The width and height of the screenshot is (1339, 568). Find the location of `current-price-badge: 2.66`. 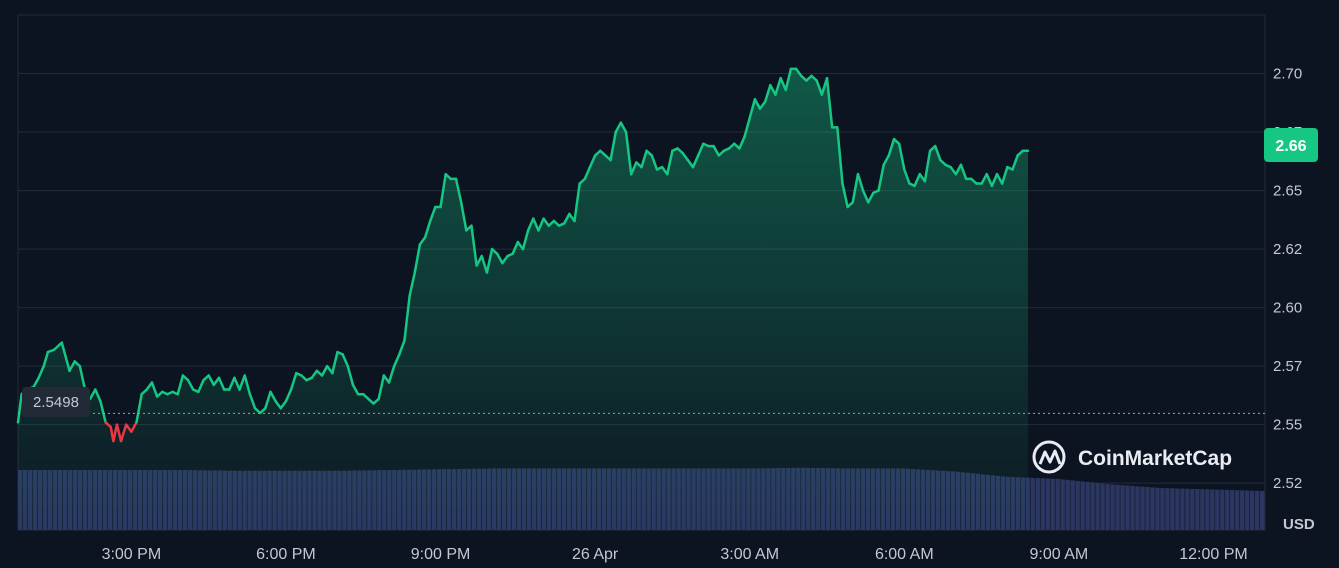

current-price-badge: 2.66 is located at coordinates (1291, 145).